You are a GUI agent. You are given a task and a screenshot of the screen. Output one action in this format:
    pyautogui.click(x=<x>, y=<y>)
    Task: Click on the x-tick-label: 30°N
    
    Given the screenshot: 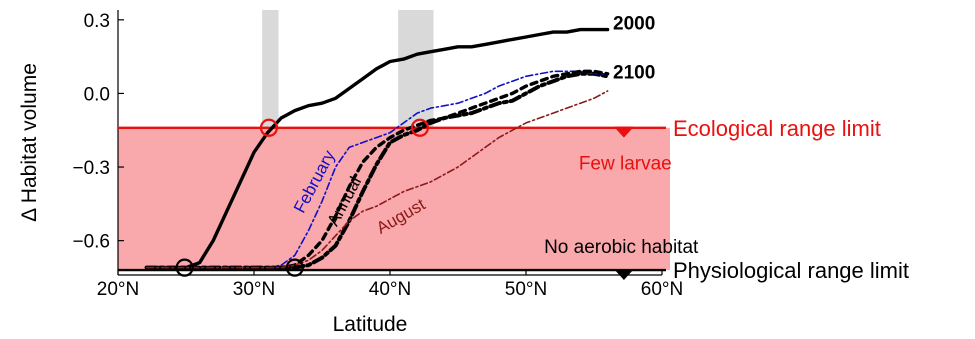 What is the action you would take?
    pyautogui.click(x=254, y=289)
    